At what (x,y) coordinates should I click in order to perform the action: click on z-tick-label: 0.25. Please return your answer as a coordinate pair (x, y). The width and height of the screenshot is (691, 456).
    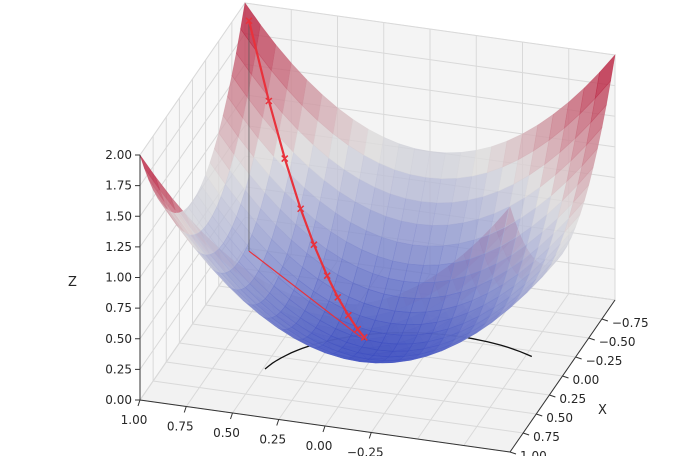
    Looking at the image, I should click on (118, 369).